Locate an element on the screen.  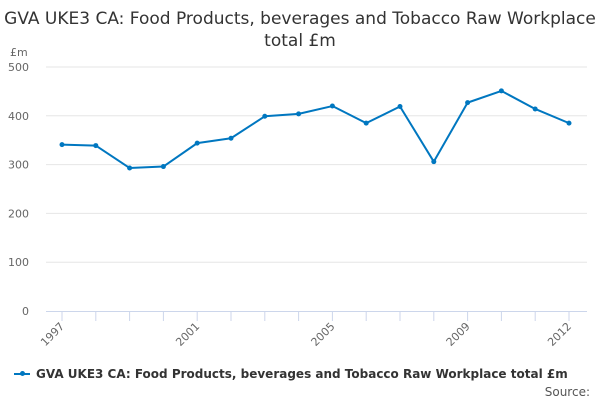
source-label: Source: is located at coordinates (567, 392).